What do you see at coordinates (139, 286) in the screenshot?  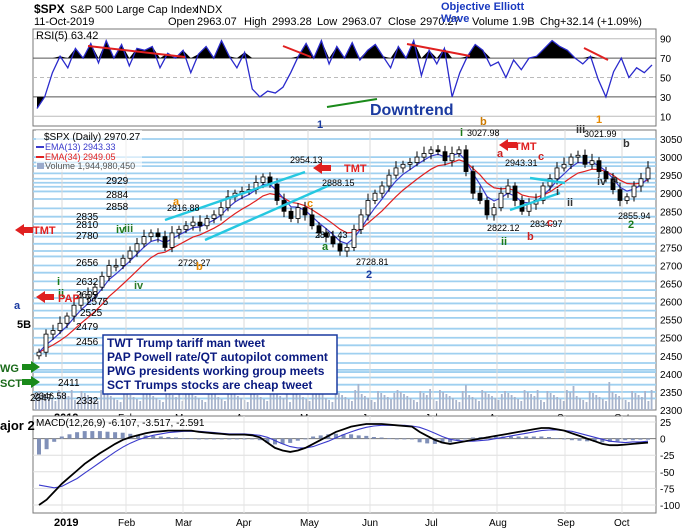 I see `wave-label: iv` at bounding box center [139, 286].